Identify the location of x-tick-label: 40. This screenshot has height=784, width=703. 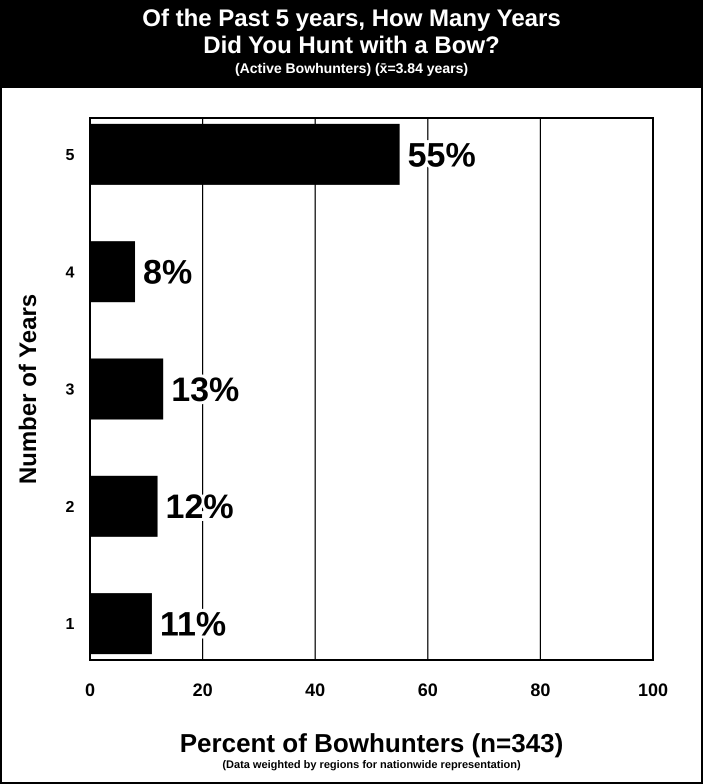
(315, 690).